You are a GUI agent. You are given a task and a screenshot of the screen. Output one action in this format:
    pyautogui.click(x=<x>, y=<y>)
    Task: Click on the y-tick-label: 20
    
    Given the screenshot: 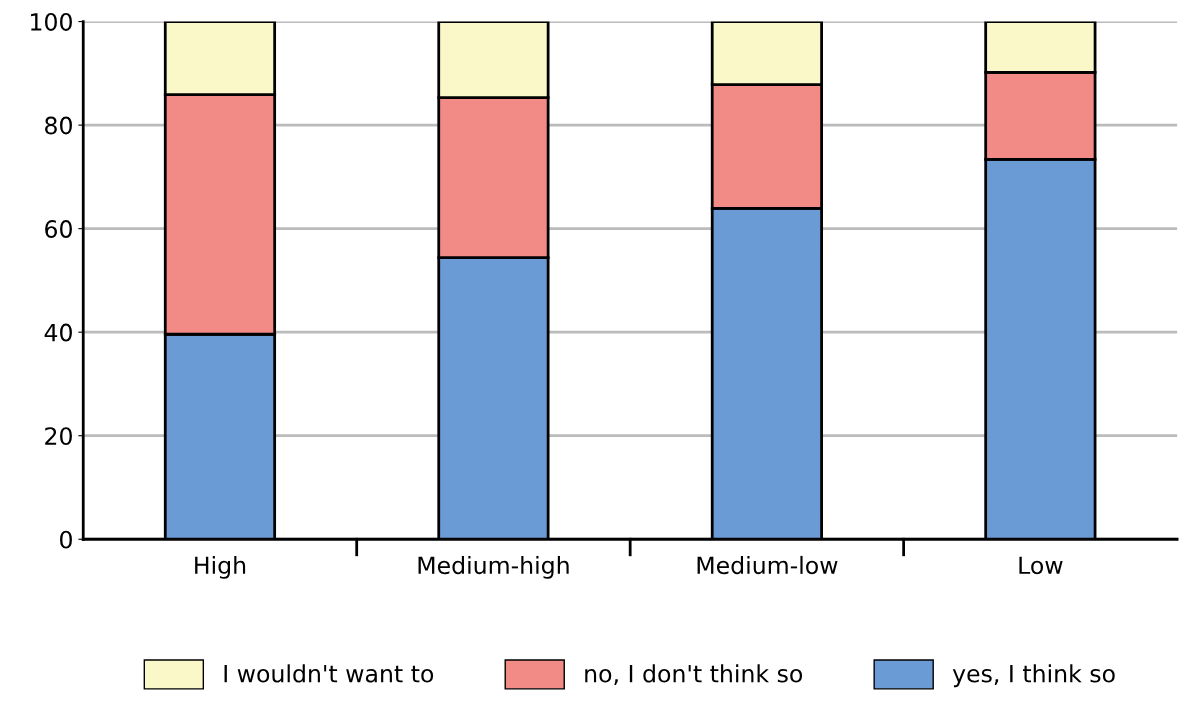 What is the action you would take?
    pyautogui.click(x=58, y=436)
    